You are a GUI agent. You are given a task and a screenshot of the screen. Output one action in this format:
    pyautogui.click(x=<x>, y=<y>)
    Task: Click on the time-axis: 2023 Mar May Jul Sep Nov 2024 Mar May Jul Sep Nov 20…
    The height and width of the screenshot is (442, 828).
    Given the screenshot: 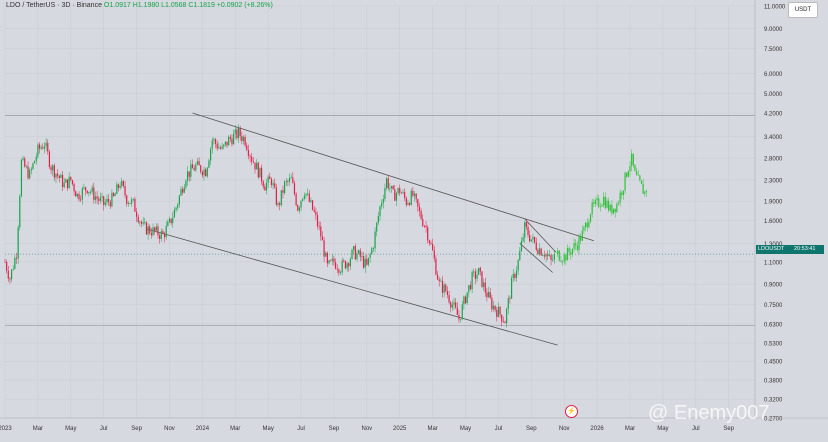 What is the action you would take?
    pyautogui.click(x=414, y=424)
    